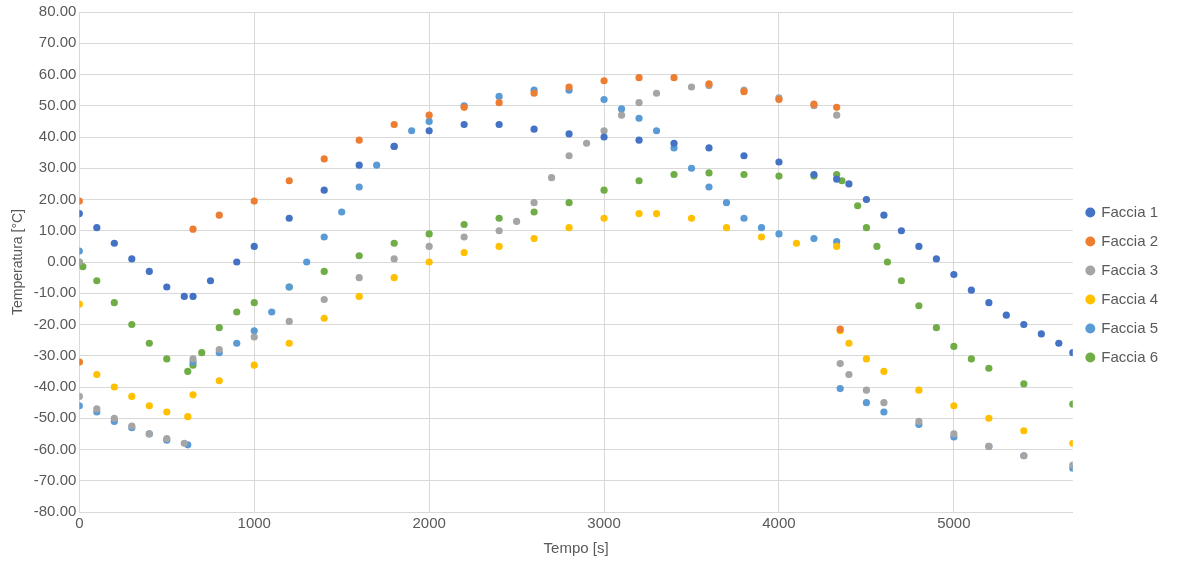 Image resolution: width=1178 pixels, height=566 pixels. I want to click on y-axis-title: Temperatura [°C], so click(17, 262).